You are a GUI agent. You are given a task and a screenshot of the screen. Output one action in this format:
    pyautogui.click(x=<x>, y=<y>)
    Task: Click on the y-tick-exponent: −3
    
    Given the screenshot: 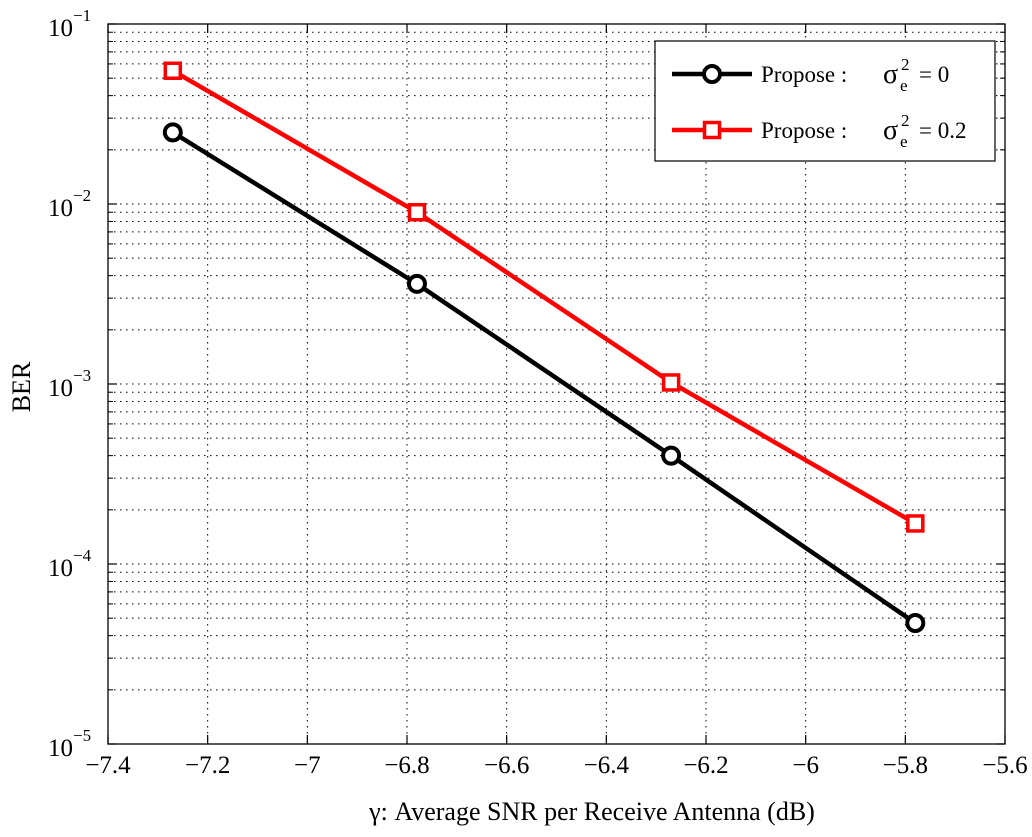 What is the action you would take?
    pyautogui.click(x=82, y=375)
    